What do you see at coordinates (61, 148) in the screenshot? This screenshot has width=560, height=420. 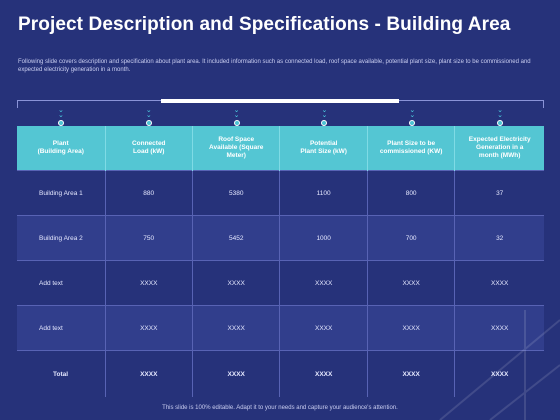 I see `column-header-1: Plant (Building Area)` at bounding box center [61, 148].